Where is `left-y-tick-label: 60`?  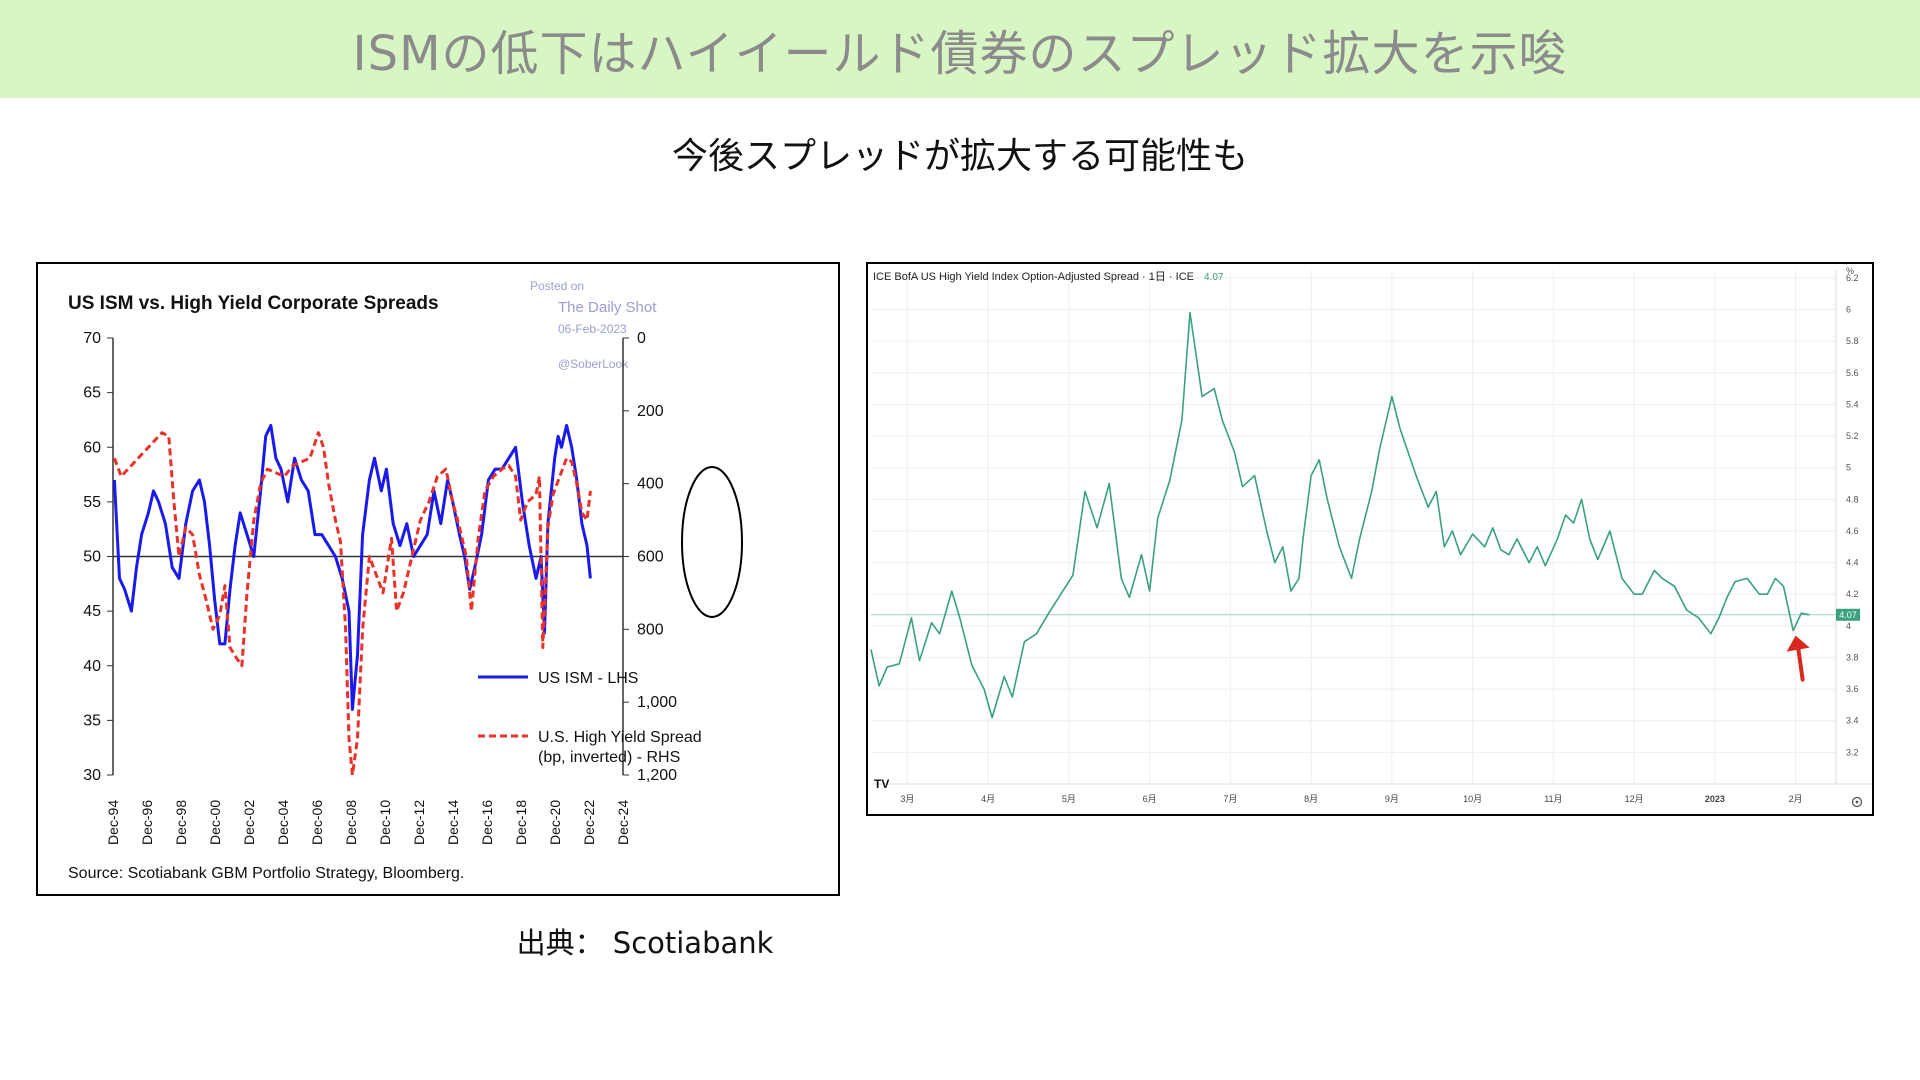
left-y-tick-label: 60 is located at coordinates (92, 447).